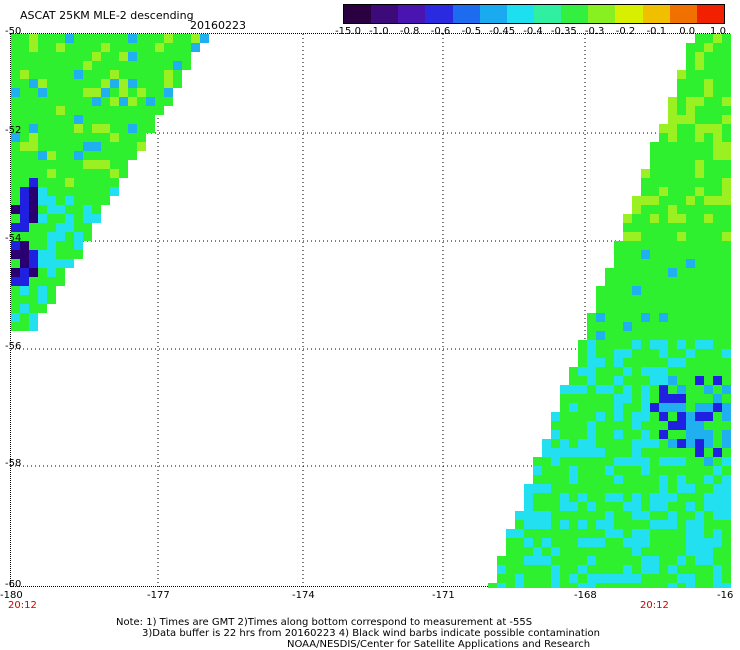 This screenshot has height=650, width=740. I want to click on color-scale-tick-label: -0.2, so click(625, 31).